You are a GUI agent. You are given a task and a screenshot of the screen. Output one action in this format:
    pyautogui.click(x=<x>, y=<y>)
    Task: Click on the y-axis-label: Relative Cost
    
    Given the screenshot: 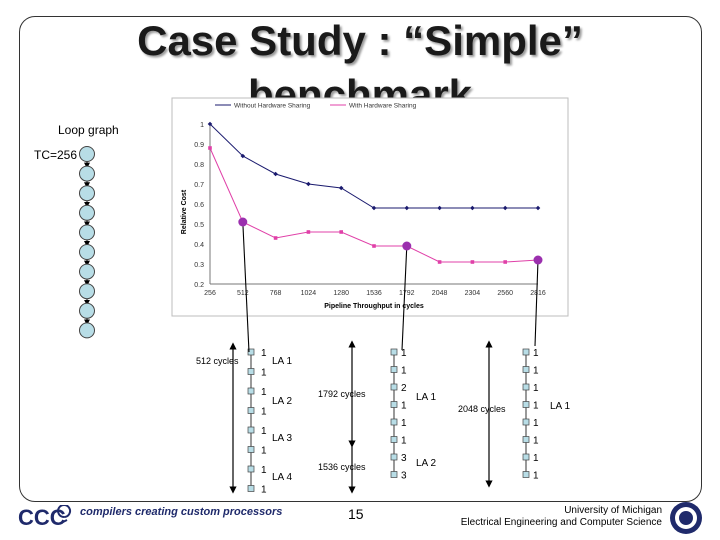 What is the action you would take?
    pyautogui.click(x=184, y=211)
    